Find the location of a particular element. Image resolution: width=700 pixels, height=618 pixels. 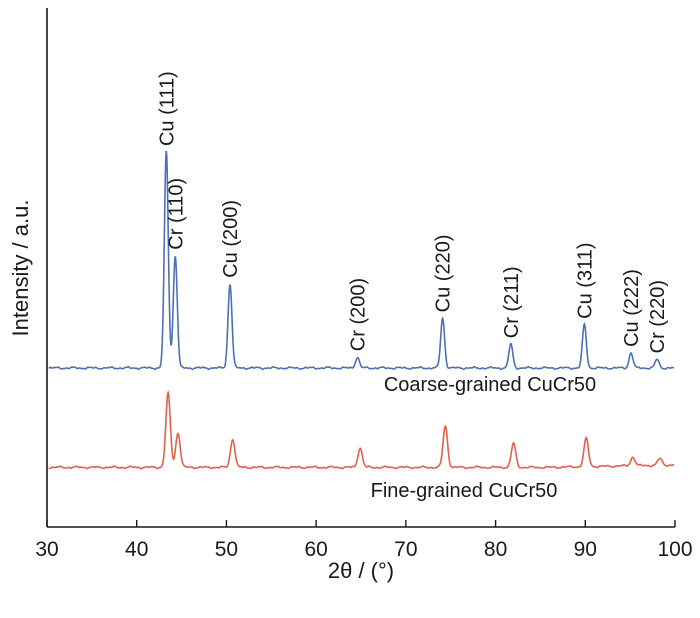

x-tick-label: 90 is located at coordinates (585, 549).